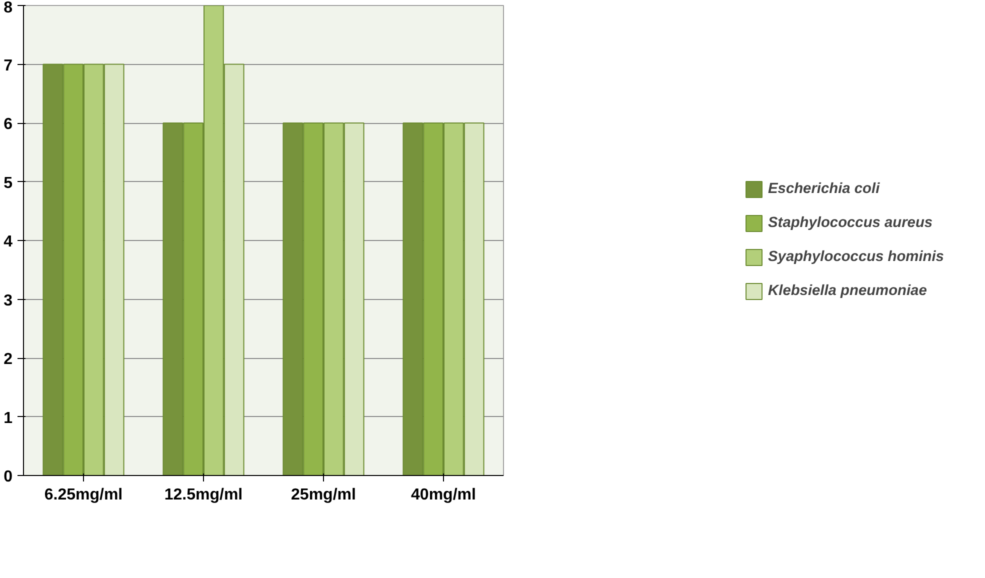 Image resolution: width=985 pixels, height=578 pixels. I want to click on y-tick-label: 2, so click(8, 359).